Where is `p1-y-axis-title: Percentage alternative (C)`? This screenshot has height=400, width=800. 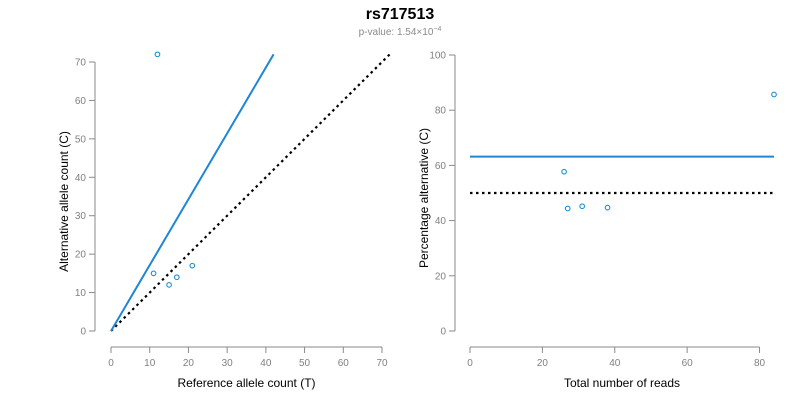
p1-y-axis-title: Percentage alternative (C) is located at coordinates (424, 198).